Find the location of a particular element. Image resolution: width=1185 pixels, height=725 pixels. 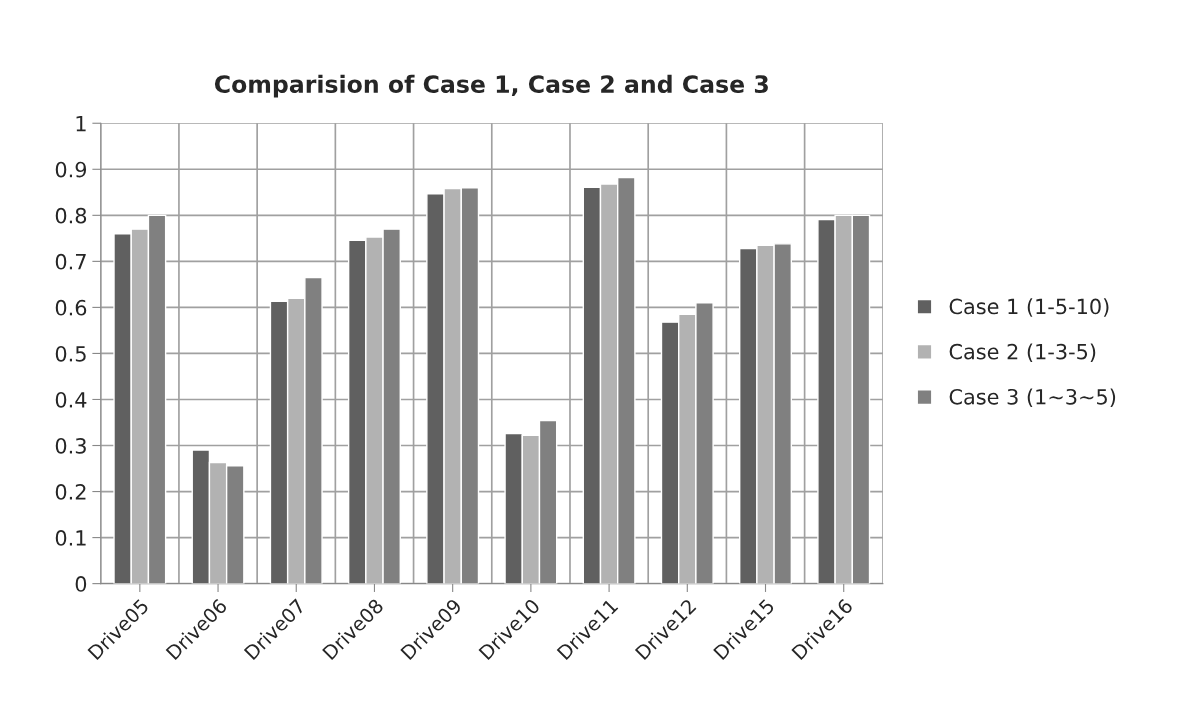

y-tick-label: 0.3 is located at coordinates (70, 445).